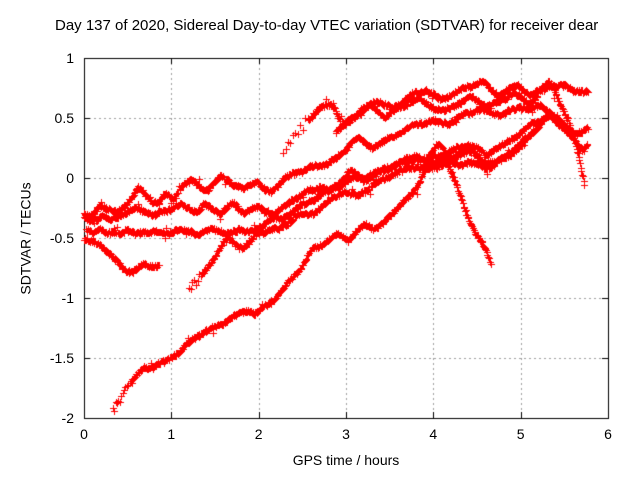  I want to click on x-tick-label: 3, so click(346, 434).